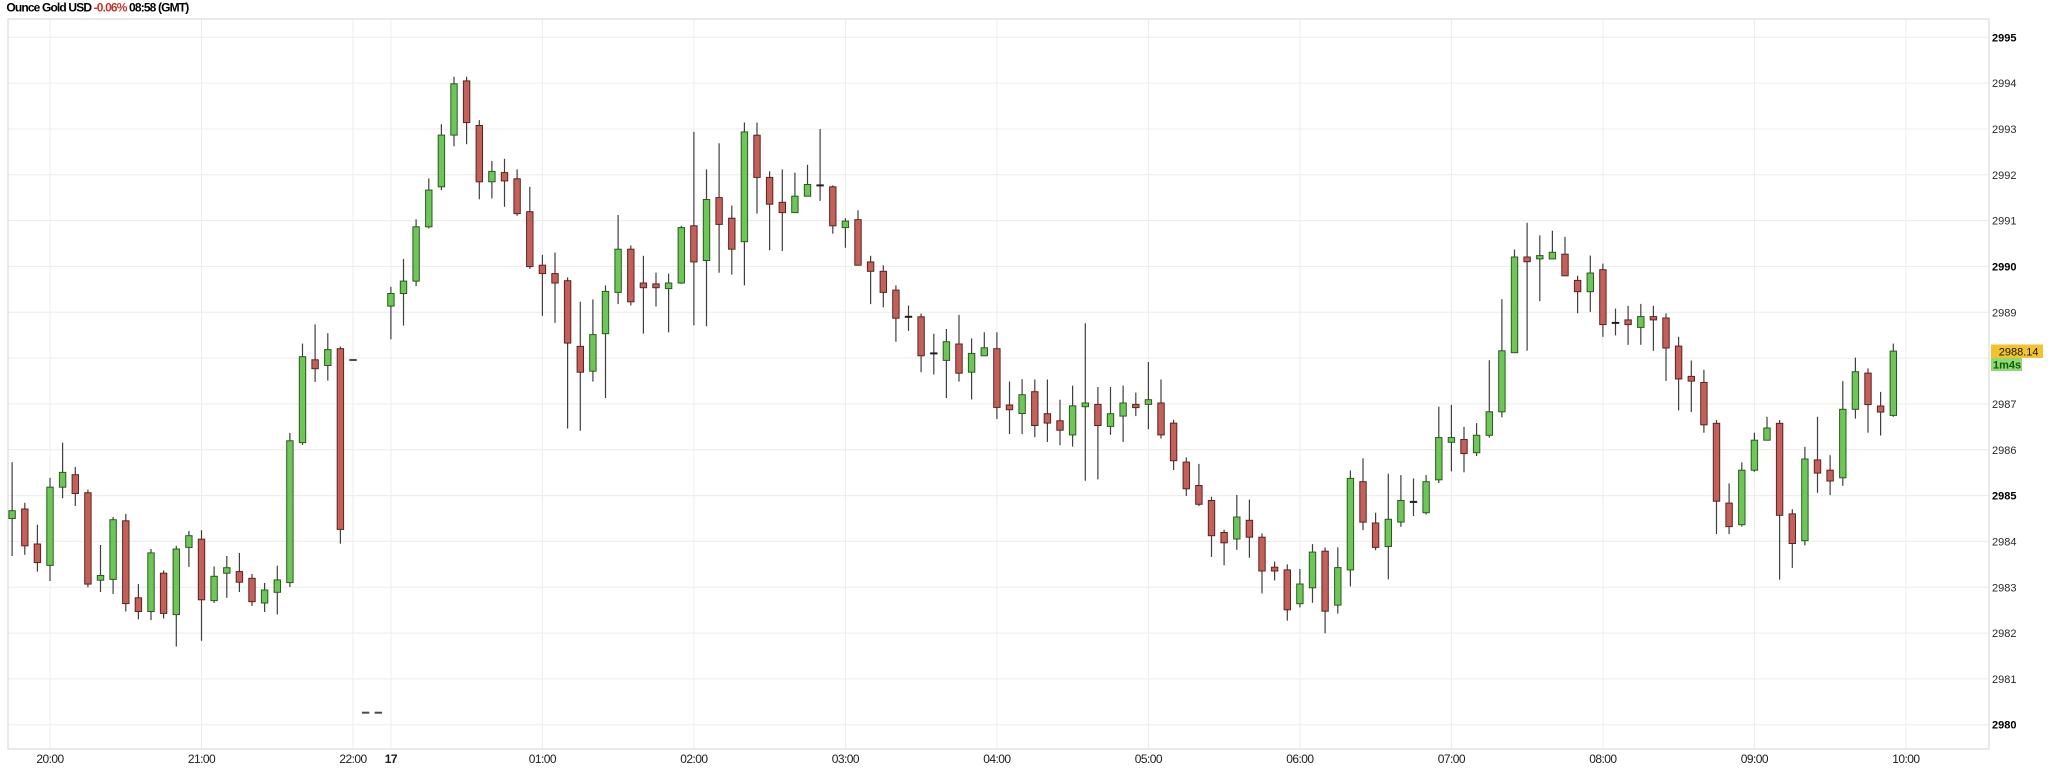 The width and height of the screenshot is (2048, 772). I want to click on svg-text: 06:00, so click(1300, 759).